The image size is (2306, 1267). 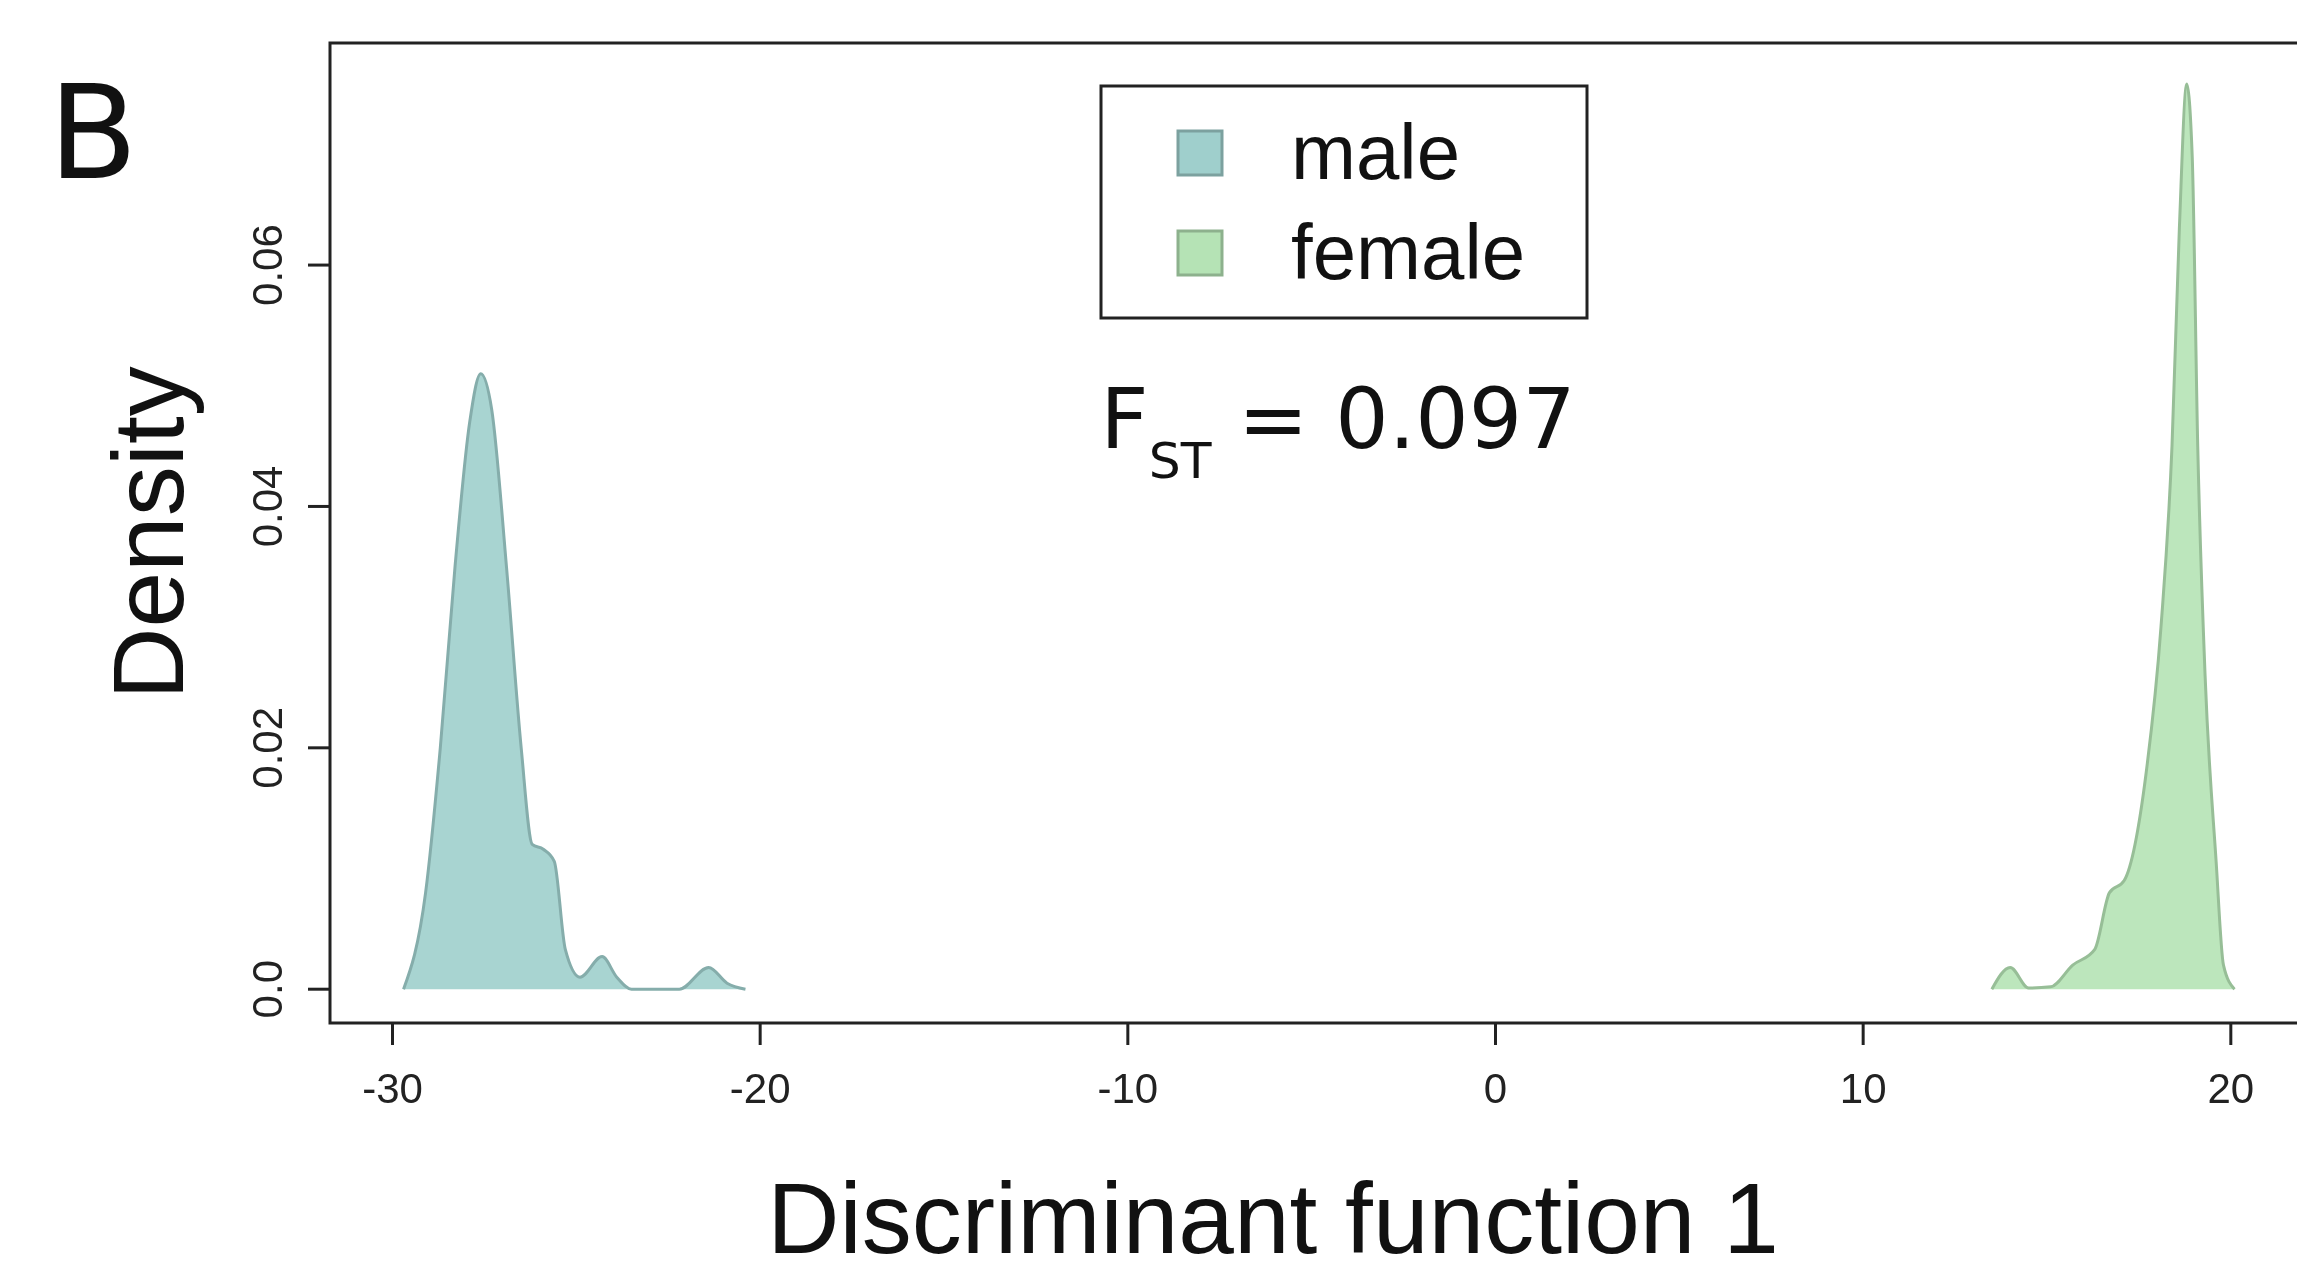 What do you see at coordinates (148, 533) in the screenshot?
I see `y-axis-title: Density` at bounding box center [148, 533].